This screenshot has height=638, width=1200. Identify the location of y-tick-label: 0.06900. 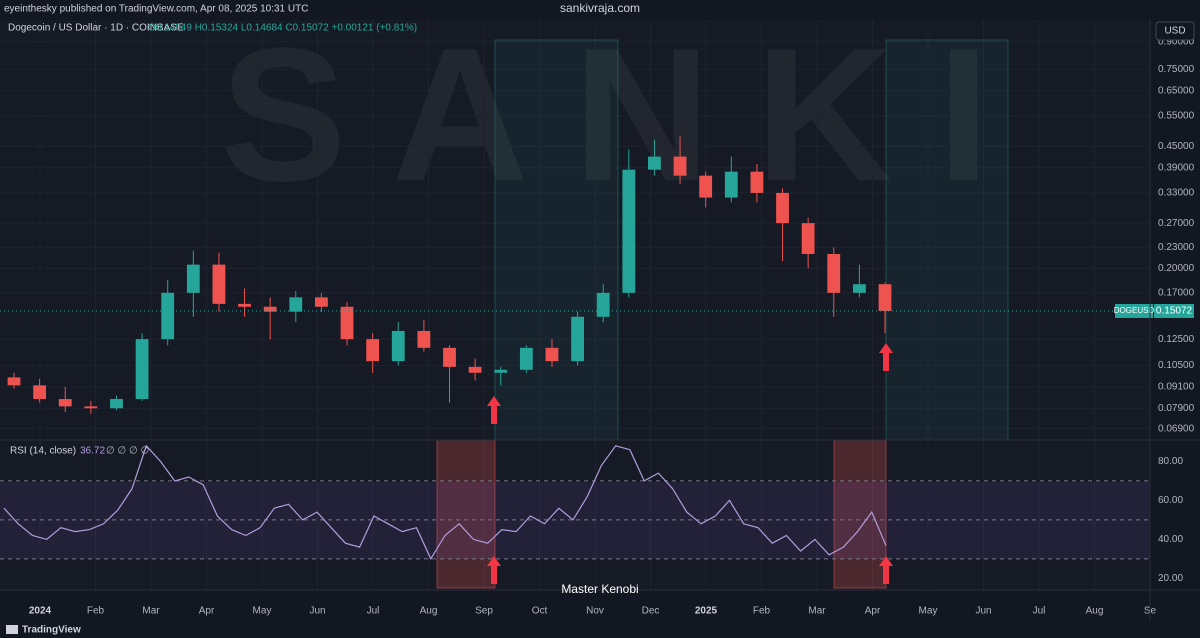
(1176, 428).